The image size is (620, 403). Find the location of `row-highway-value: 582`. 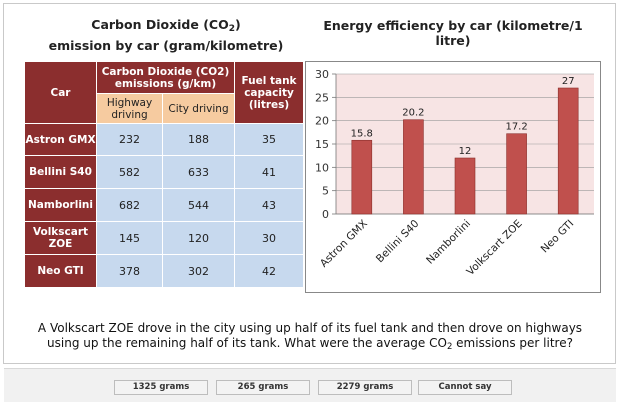

row-highway-value: 582 is located at coordinates (129, 172).